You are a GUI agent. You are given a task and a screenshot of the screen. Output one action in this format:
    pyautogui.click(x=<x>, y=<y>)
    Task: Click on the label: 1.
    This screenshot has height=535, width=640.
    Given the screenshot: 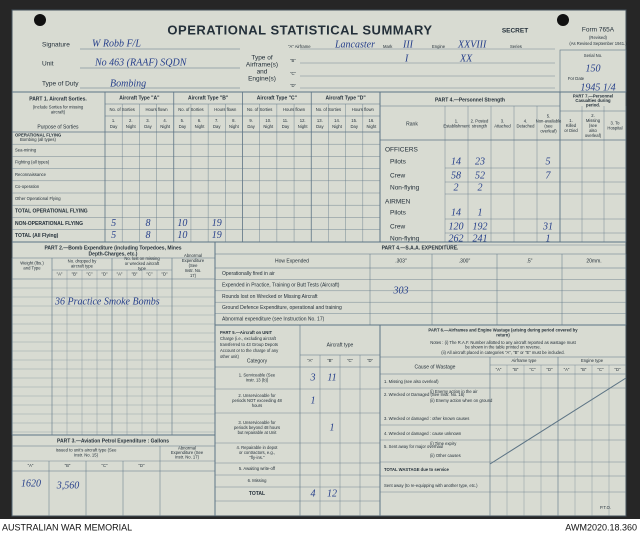 What is the action you would take?
    pyautogui.click(x=114, y=120)
    